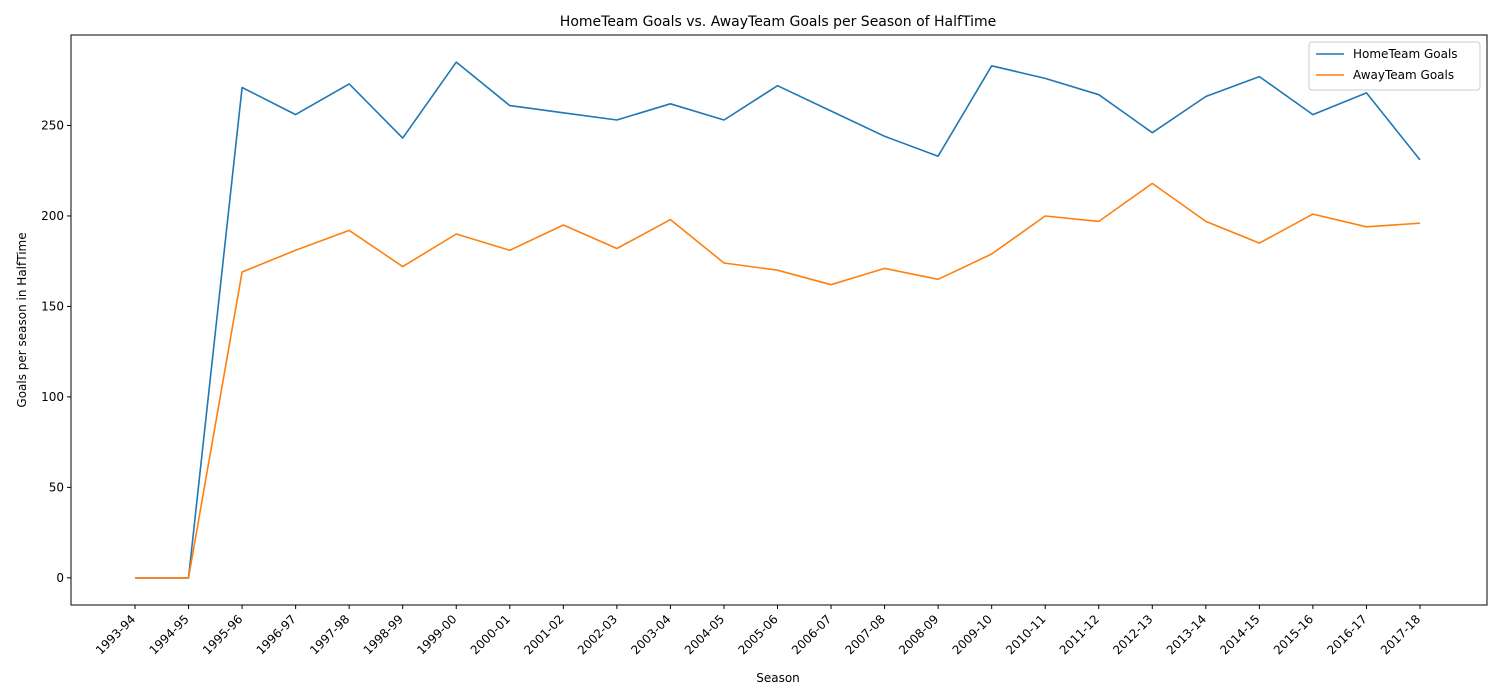 Image resolution: width=1500 pixels, height=700 pixels. What do you see at coordinates (56, 351) in the screenshot?
I see `y-axis-ticks: 0 50 100 150 200 250` at bounding box center [56, 351].